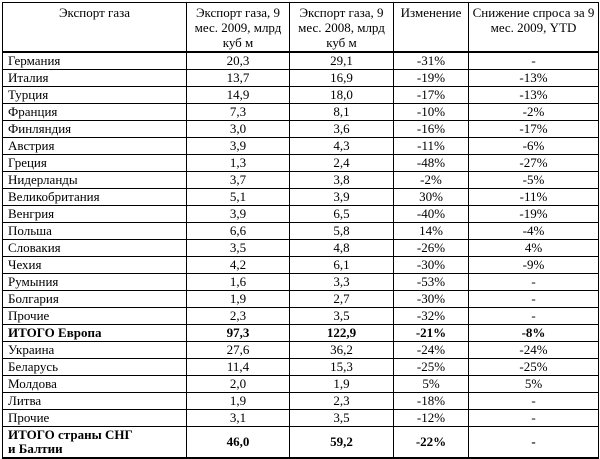 The height and width of the screenshot is (459, 600). I want to click on country-cell: Польша, so click(94, 231).